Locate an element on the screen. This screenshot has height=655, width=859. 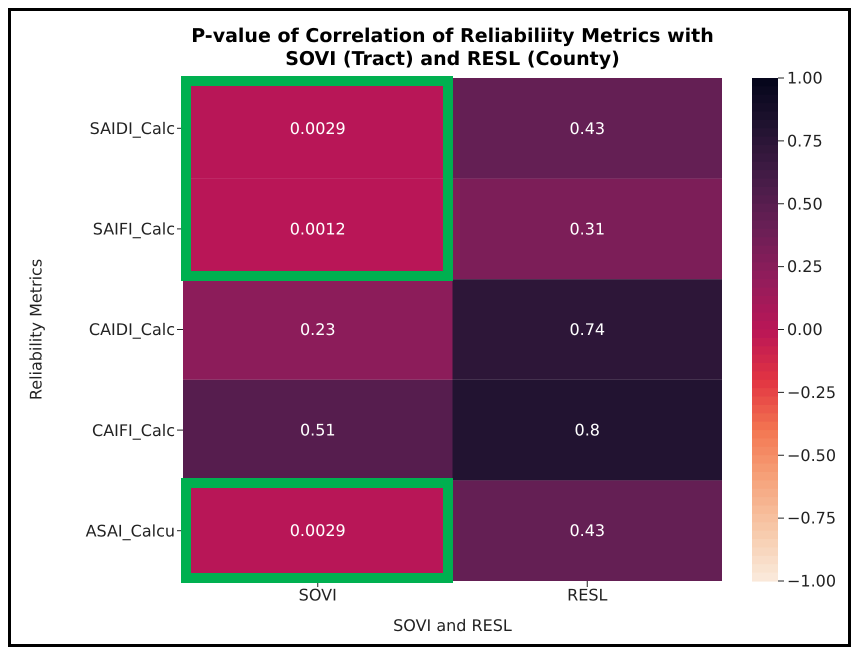
data-label: 0.8 is located at coordinates (587, 430).